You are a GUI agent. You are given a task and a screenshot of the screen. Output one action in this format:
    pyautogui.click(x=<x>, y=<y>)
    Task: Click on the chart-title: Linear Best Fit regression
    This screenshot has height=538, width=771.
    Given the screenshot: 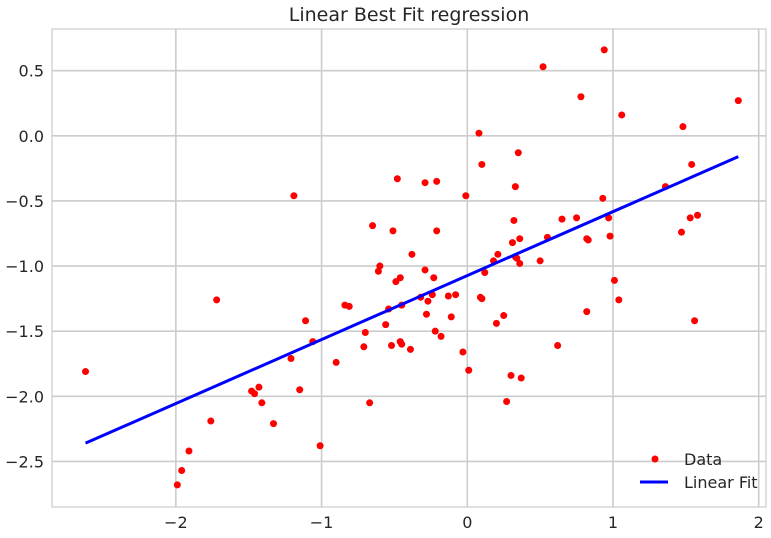 What is the action you would take?
    pyautogui.click(x=409, y=15)
    